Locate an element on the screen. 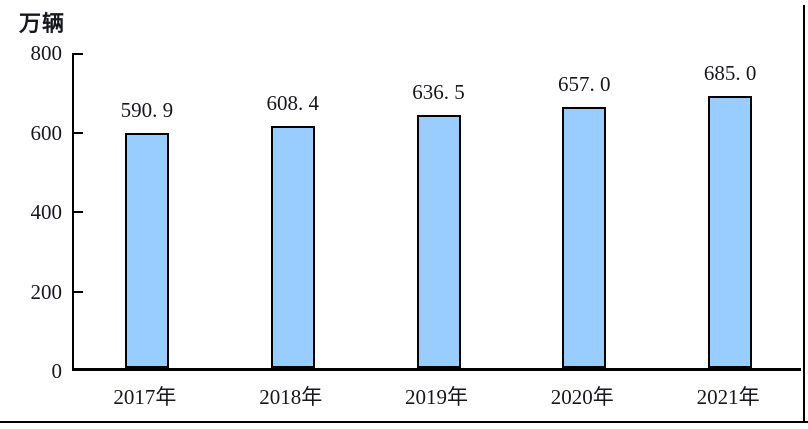 This screenshot has height=429, width=808. bar-value-label: 685. 0 is located at coordinates (730, 72).